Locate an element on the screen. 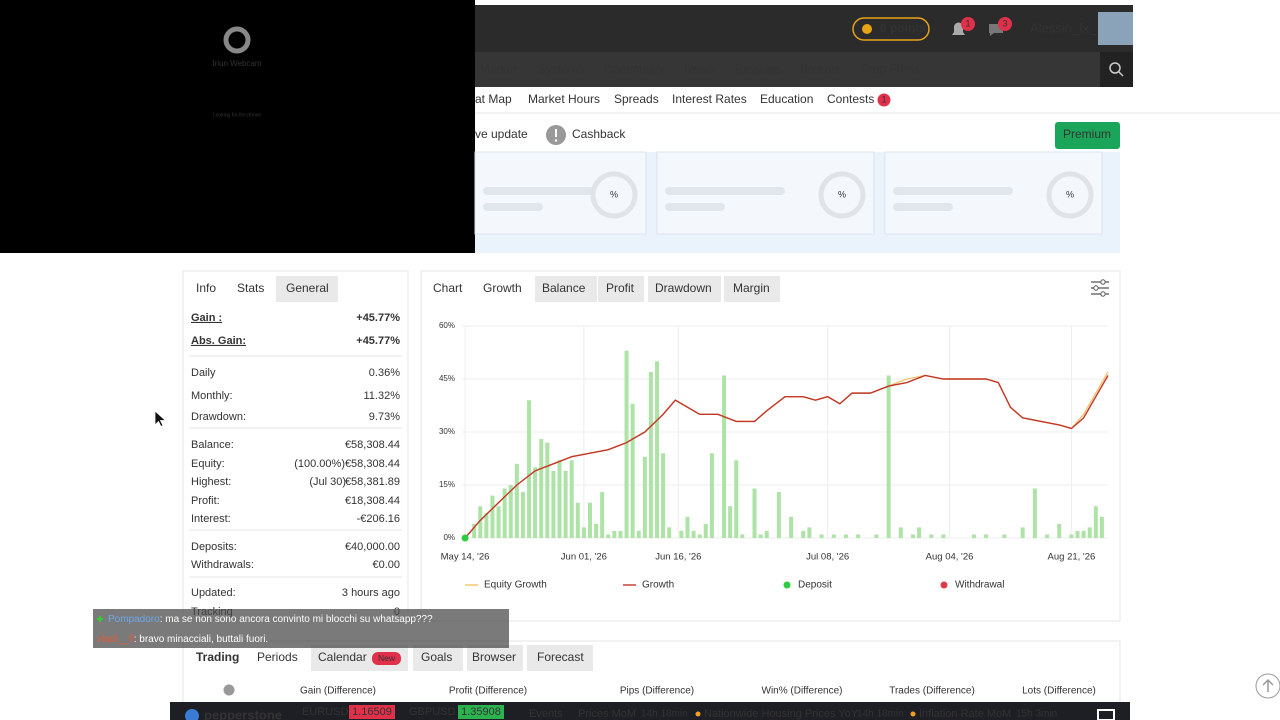 The width and height of the screenshot is (1280, 720). chart-tab: Profit is located at coordinates (620, 288).